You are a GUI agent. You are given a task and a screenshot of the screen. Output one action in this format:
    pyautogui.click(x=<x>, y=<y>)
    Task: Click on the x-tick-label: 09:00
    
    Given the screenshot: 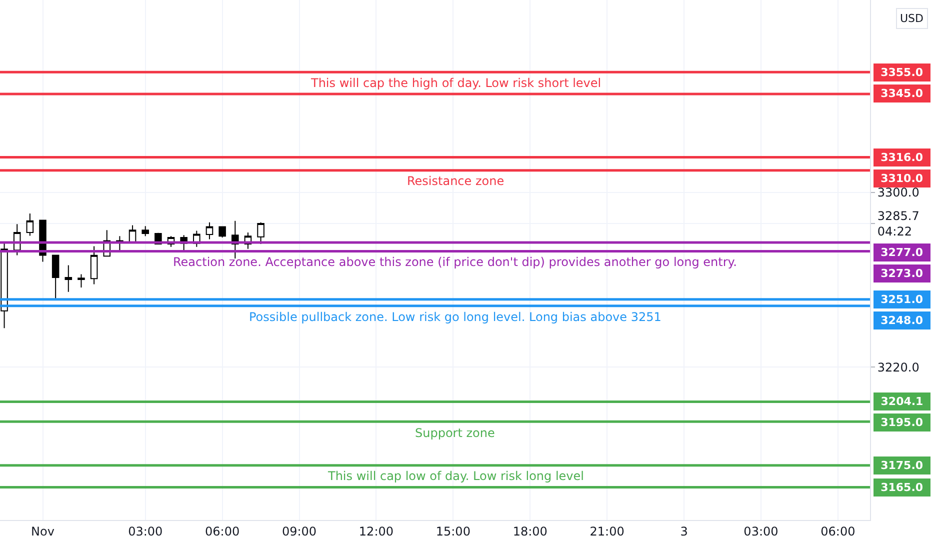 What is the action you would take?
    pyautogui.click(x=299, y=531)
    